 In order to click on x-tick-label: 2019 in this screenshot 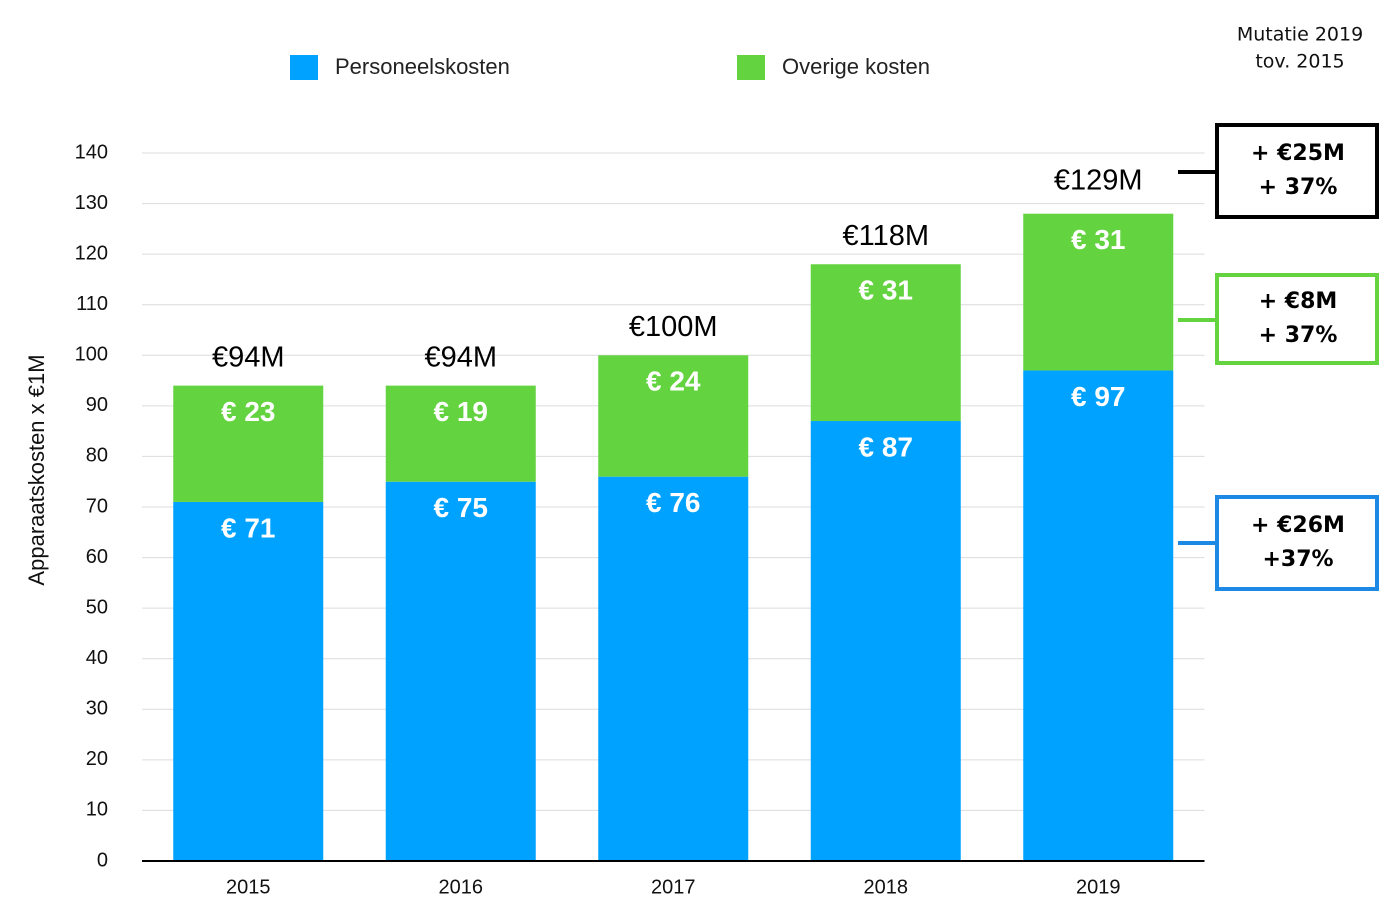, I will do `click(1098, 887)`.